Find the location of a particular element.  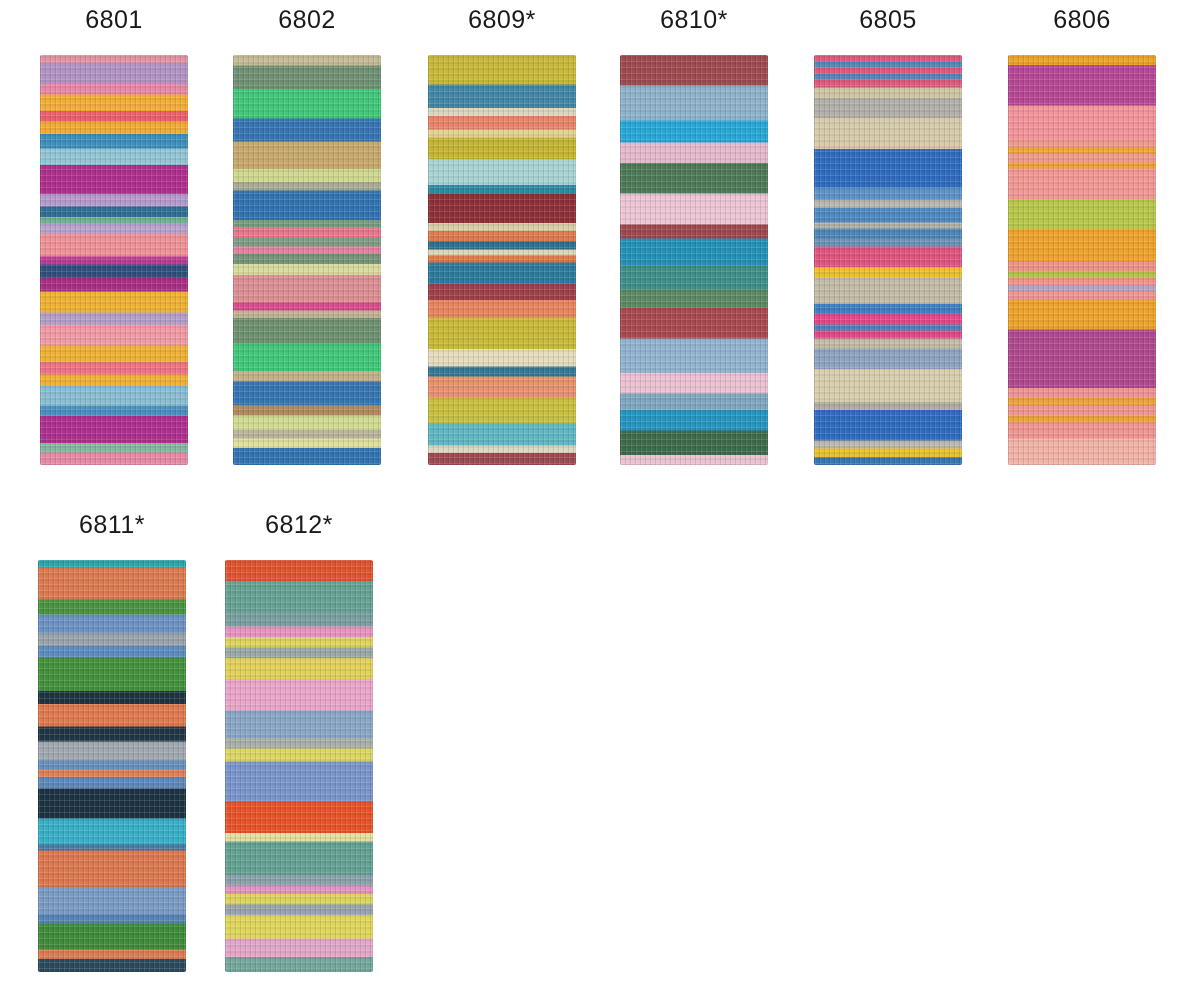

swatch-label: 6806 is located at coordinates (1082, 20).